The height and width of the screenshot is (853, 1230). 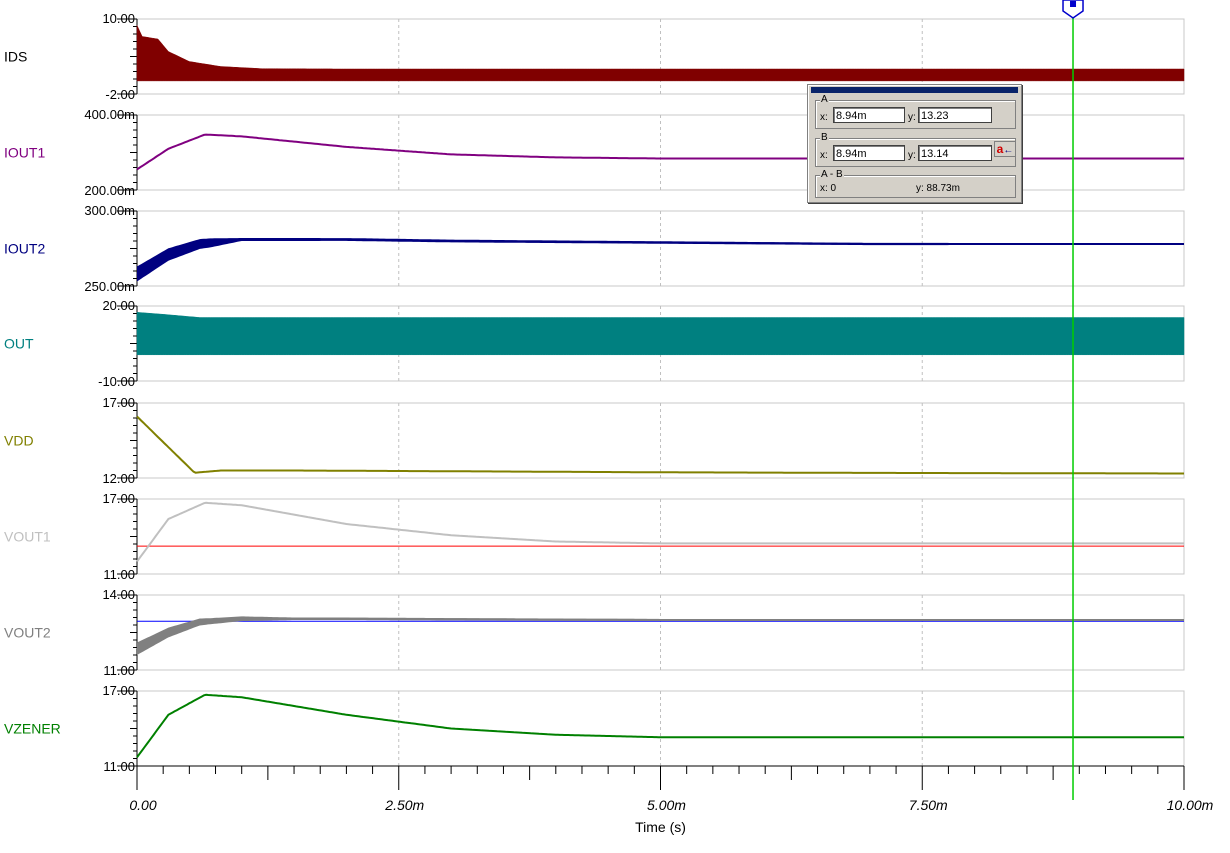 I want to click on cursor-marker-icon, so click(x=1073, y=9).